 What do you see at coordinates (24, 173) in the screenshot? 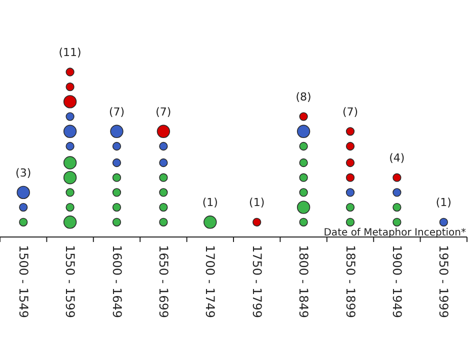
I see `annotation: (3)` at bounding box center [24, 173].